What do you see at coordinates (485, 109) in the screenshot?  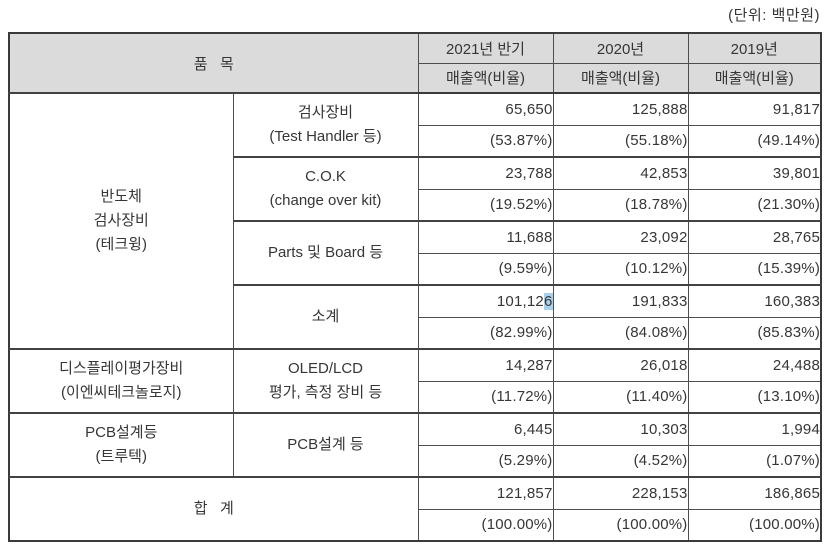 I see `value-cell: 65,650` at bounding box center [485, 109].